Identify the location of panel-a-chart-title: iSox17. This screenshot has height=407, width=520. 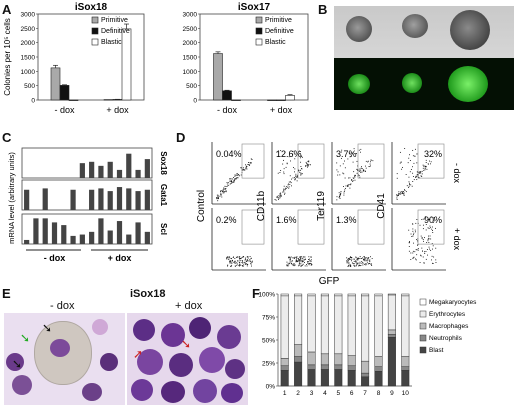
(254, 7).